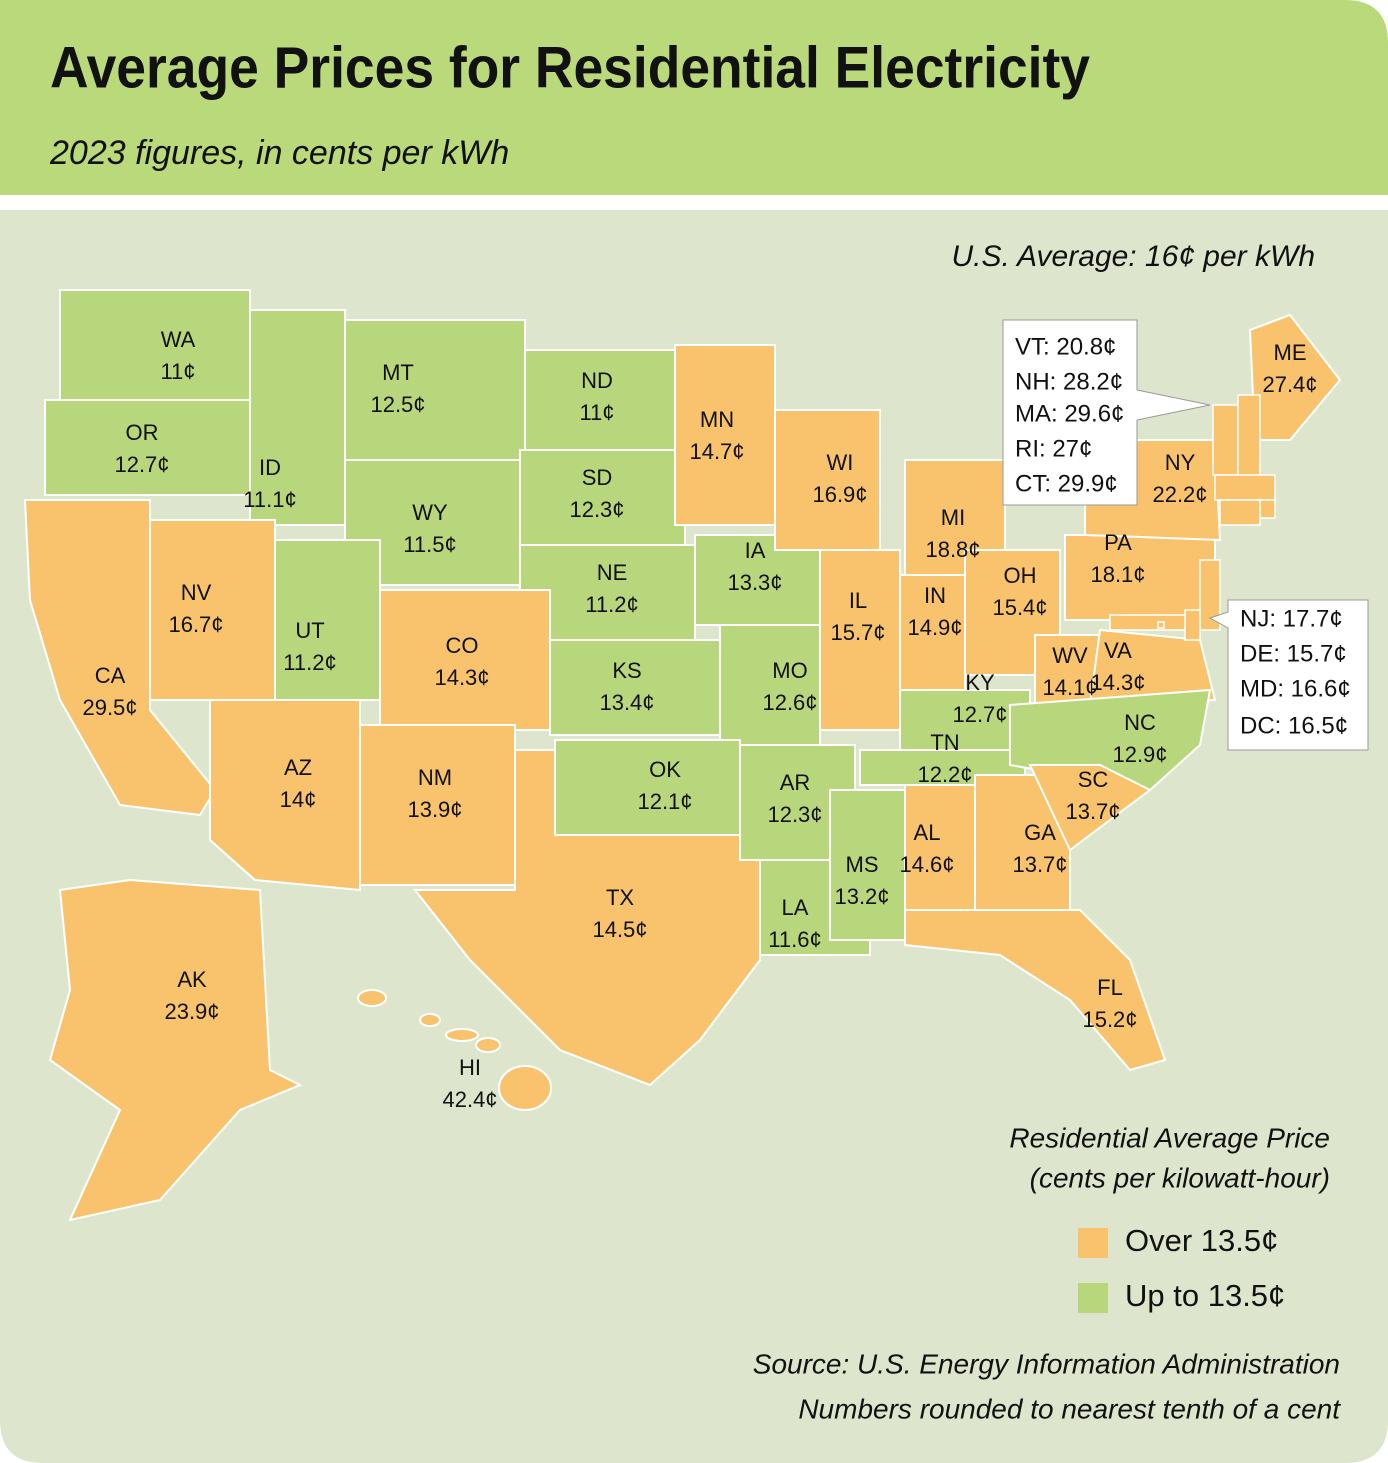 The image size is (1388, 1463). Describe the element at coordinates (789, 702) in the screenshot. I see `state-price: 12.6¢` at that location.